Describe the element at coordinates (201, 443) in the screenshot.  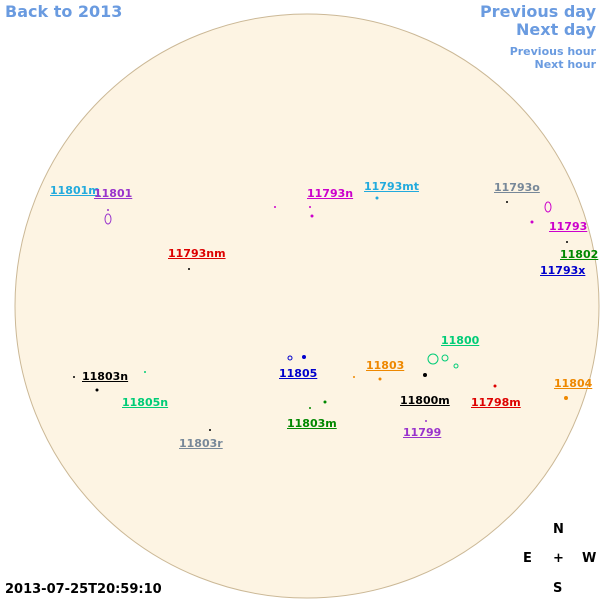
I see `region-label: 11803r` at that location.